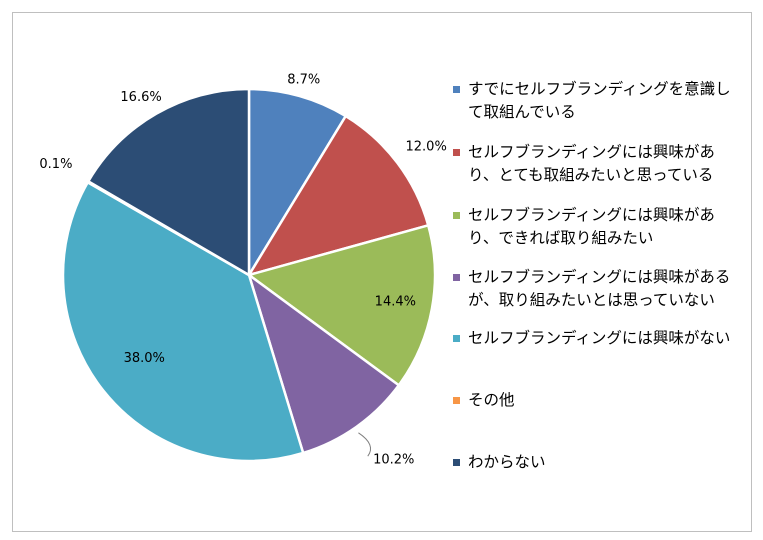 Image resolution: width=763 pixels, height=540 pixels. What do you see at coordinates (303, 79) in the screenshot?
I see `data-label: 8.7%` at bounding box center [303, 79].